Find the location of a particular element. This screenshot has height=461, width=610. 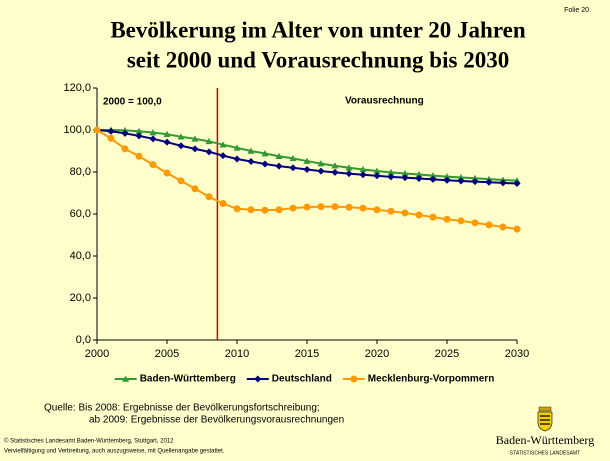

x-tick-label: 2015 is located at coordinates (307, 354).